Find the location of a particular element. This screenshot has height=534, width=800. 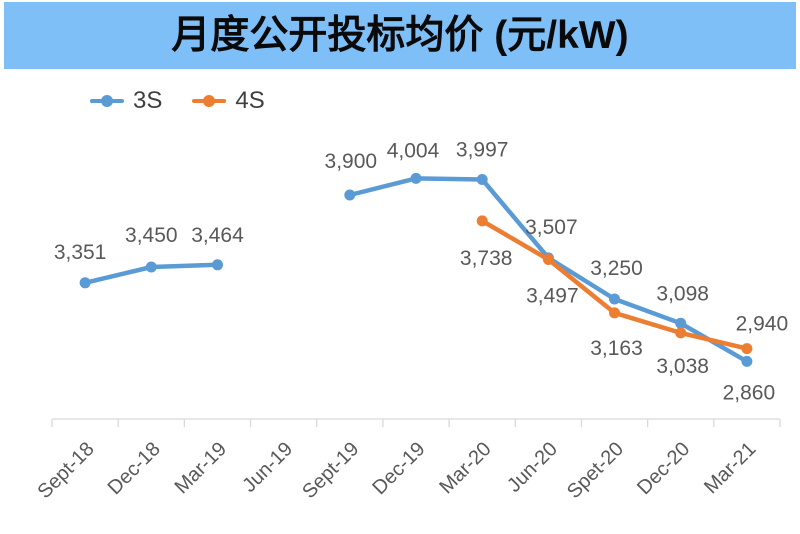

title-banner: 月度公开投标均价 (元/kW) is located at coordinates (400, 35).